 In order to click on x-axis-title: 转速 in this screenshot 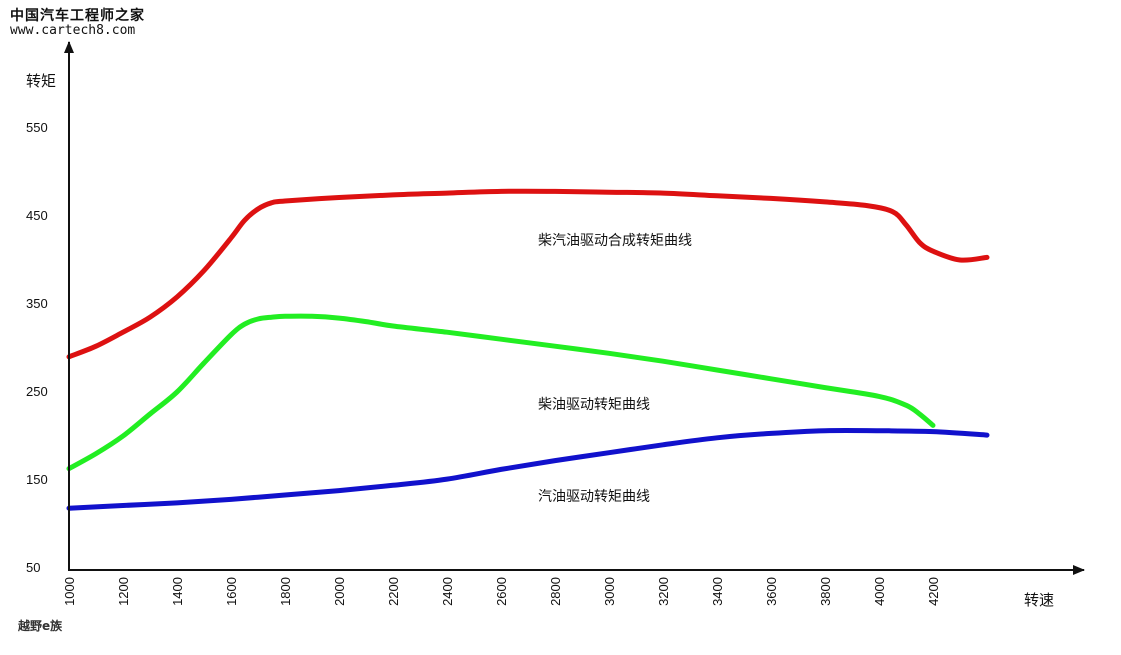, I will do `click(1039, 600)`.